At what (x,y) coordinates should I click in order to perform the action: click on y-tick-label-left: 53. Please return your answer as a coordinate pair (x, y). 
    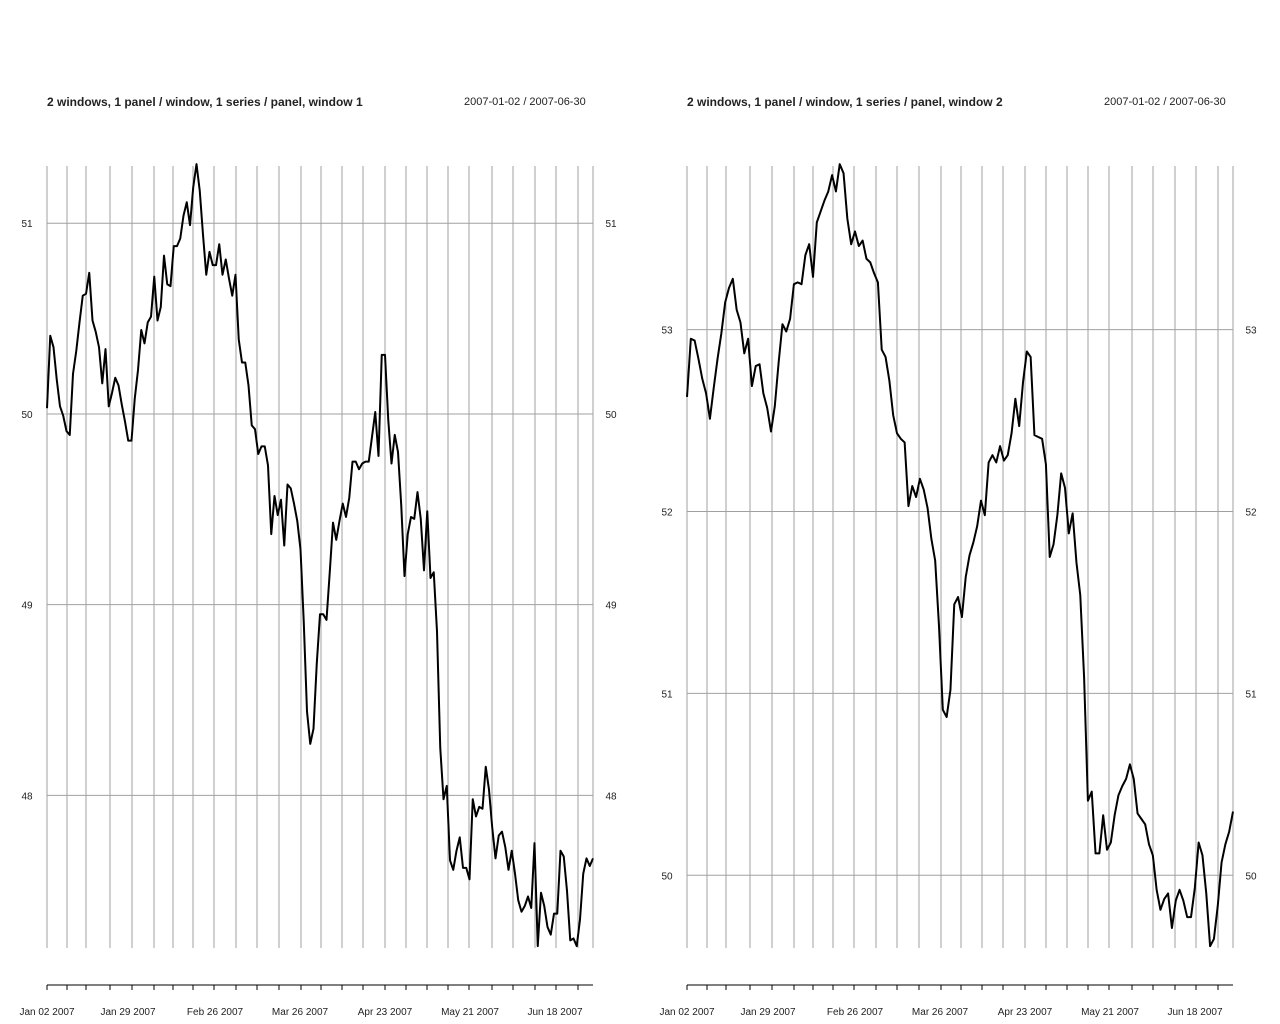
    Looking at the image, I should click on (667, 331).